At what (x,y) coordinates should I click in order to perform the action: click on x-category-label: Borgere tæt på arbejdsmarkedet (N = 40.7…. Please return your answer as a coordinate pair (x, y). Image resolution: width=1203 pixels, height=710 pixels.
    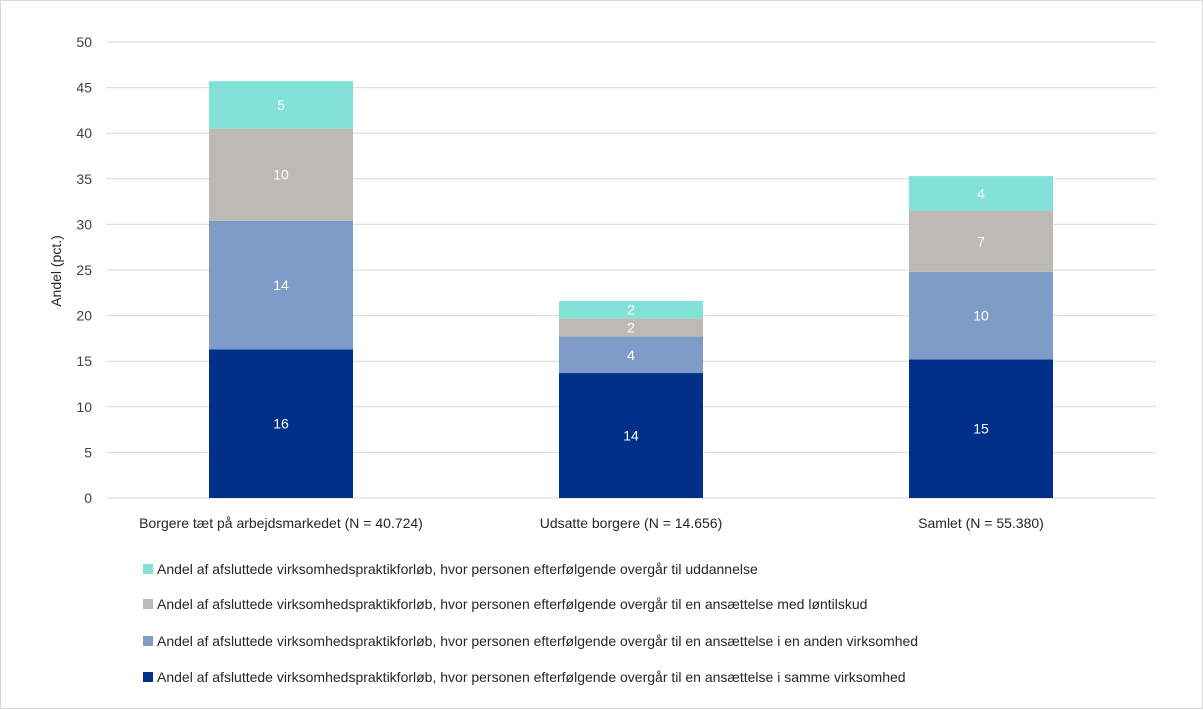
    Looking at the image, I should click on (281, 523).